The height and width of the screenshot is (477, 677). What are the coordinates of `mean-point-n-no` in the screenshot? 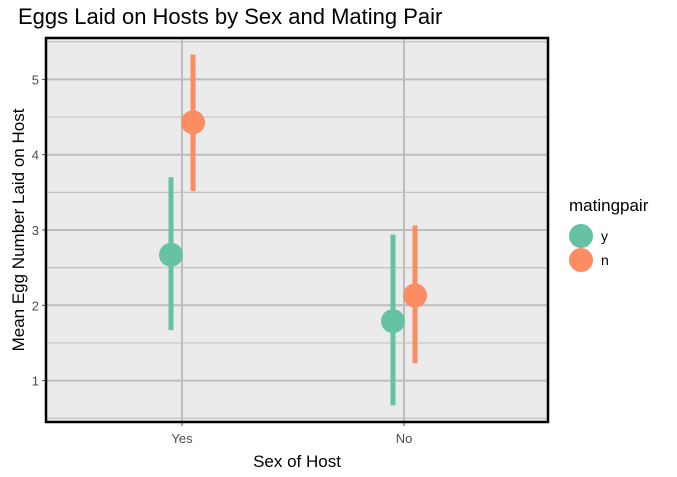 It's located at (415, 295).